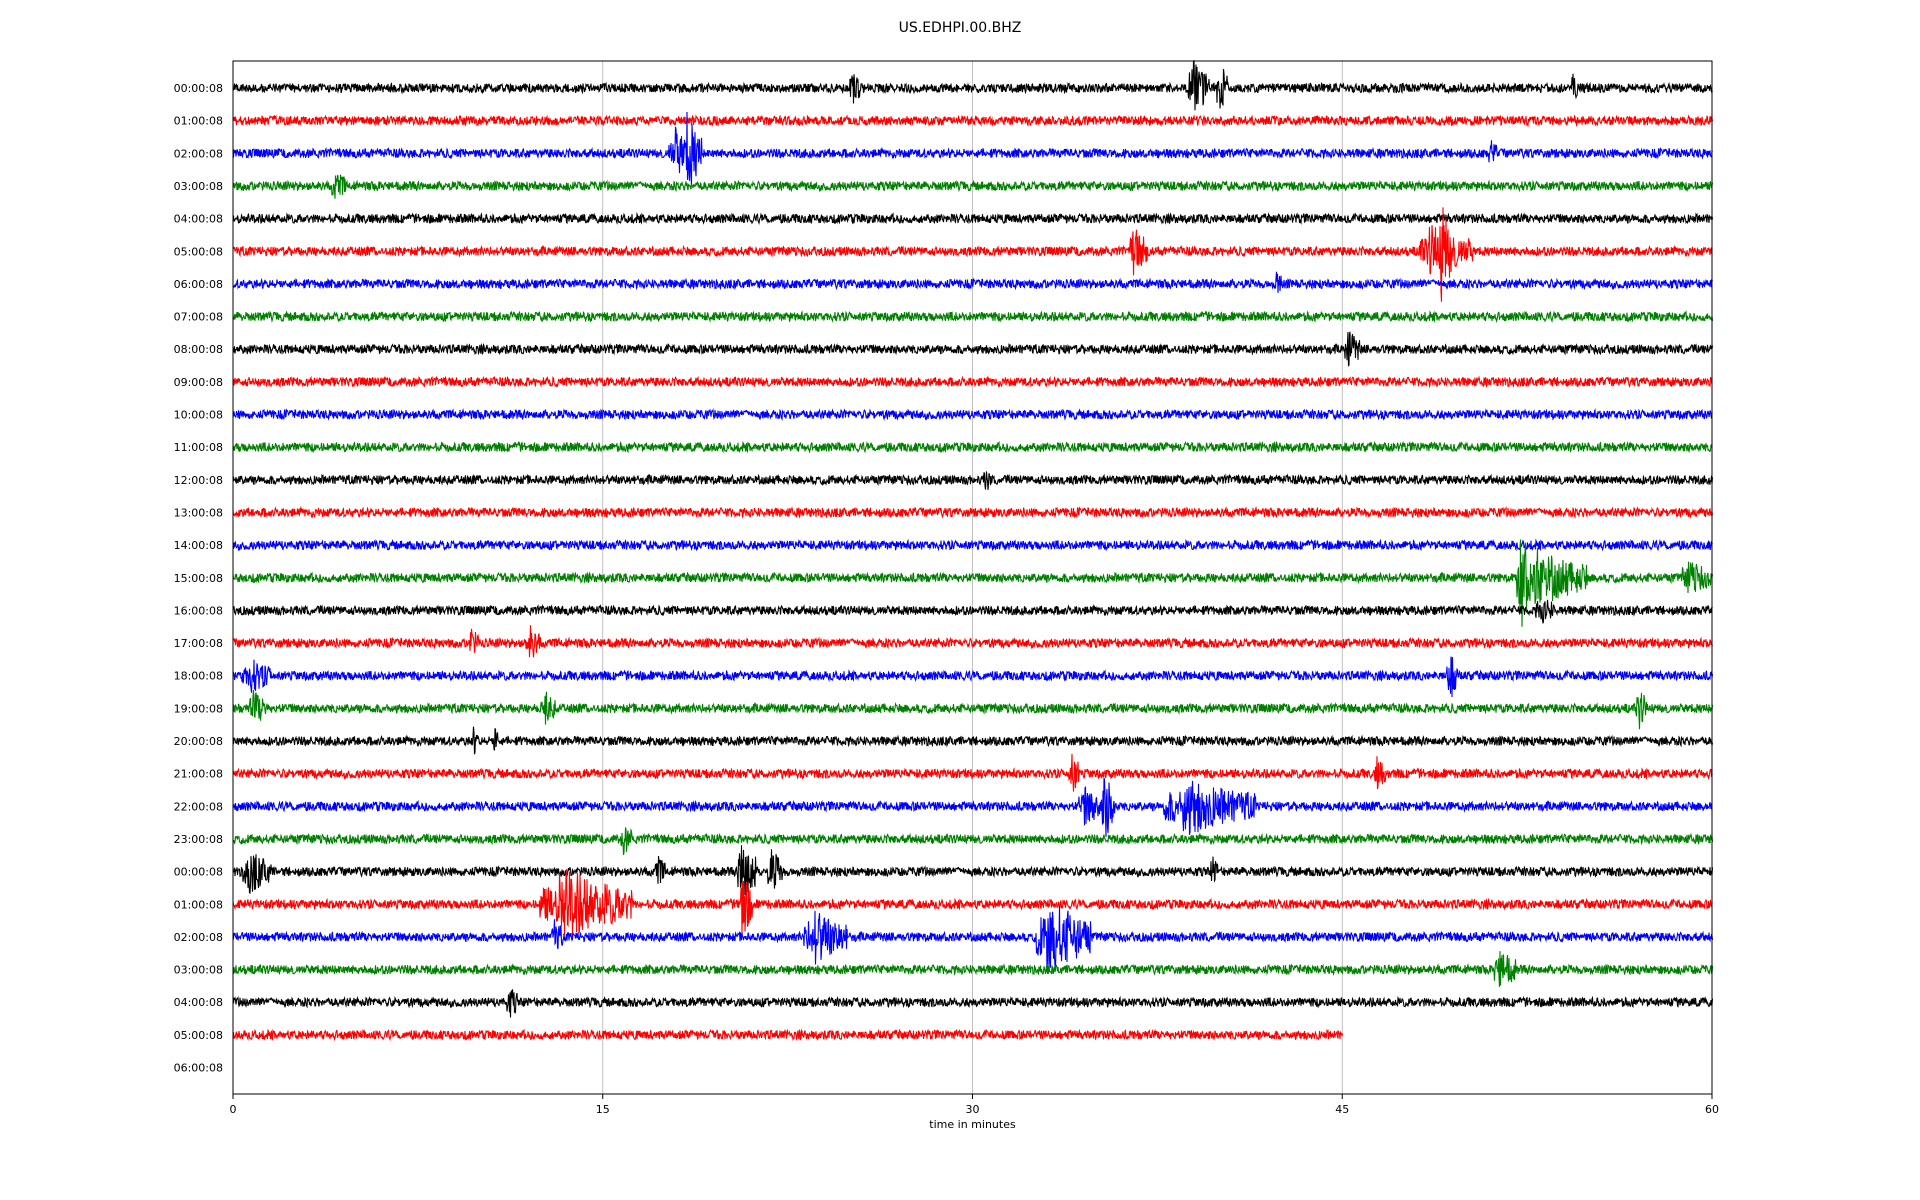  What do you see at coordinates (198, 415) in the screenshot?
I see `row-time-label: 10:00:08` at bounding box center [198, 415].